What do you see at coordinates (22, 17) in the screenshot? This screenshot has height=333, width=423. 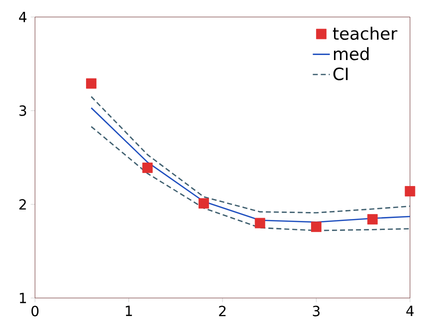 I see `y-tick-label: 4` at bounding box center [22, 17].